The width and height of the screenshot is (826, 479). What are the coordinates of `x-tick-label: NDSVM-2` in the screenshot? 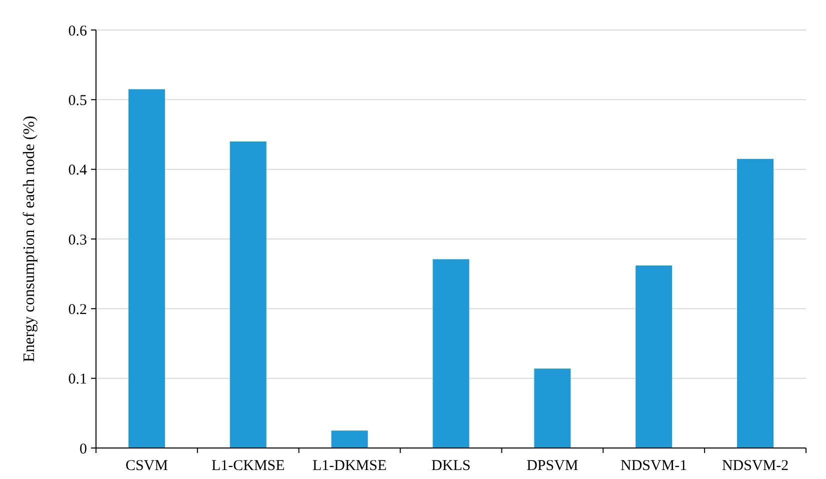 It's located at (755, 466).